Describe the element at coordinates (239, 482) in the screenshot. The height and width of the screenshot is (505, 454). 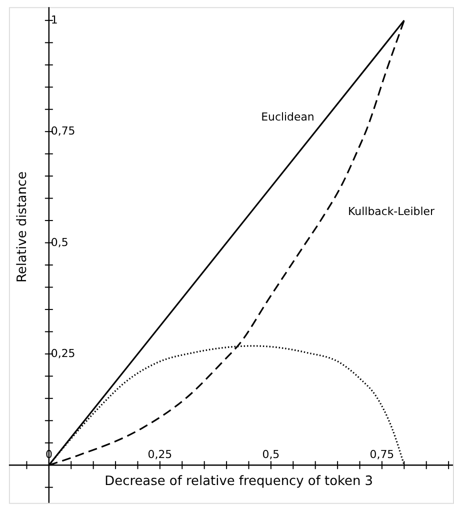
I see `x-axis-title: Decrease of relative frequency of token 3` at that location.